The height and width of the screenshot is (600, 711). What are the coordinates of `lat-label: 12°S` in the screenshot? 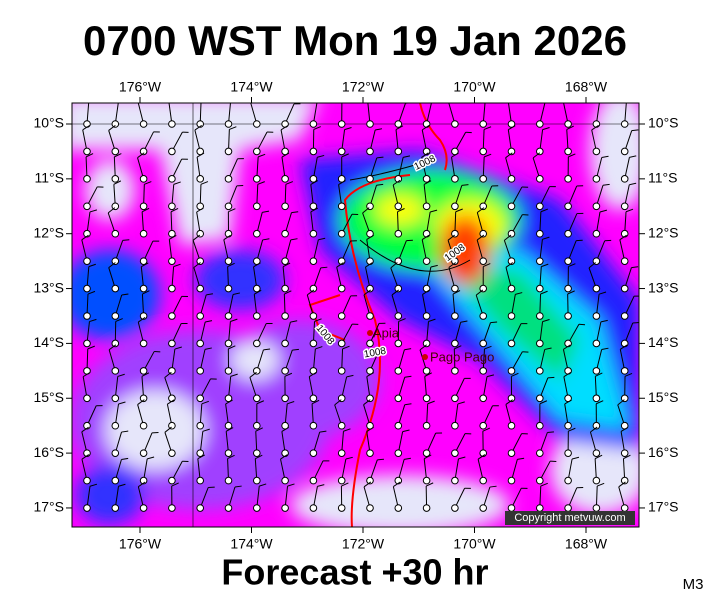 It's located at (48, 232).